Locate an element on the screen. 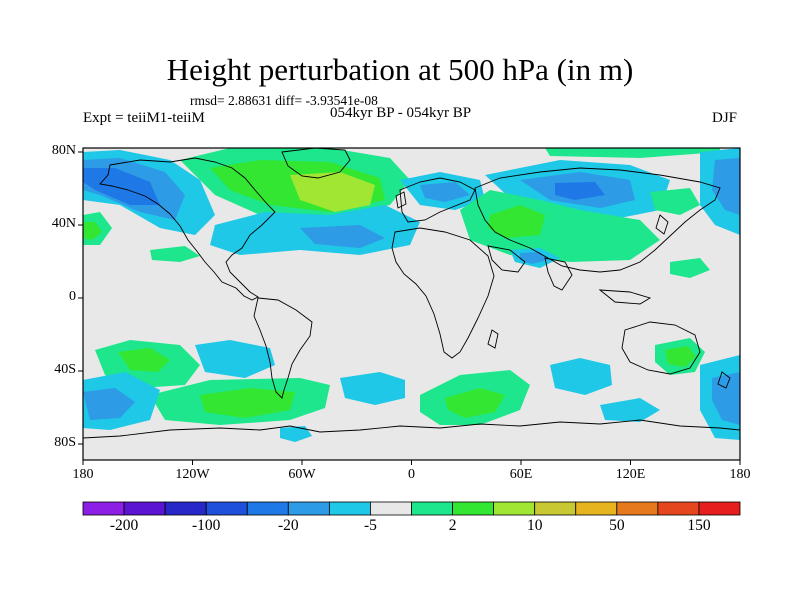 This screenshot has width=800, height=600. plot-title: Height perturbation at 500 hPa (in m) is located at coordinates (400, 69).